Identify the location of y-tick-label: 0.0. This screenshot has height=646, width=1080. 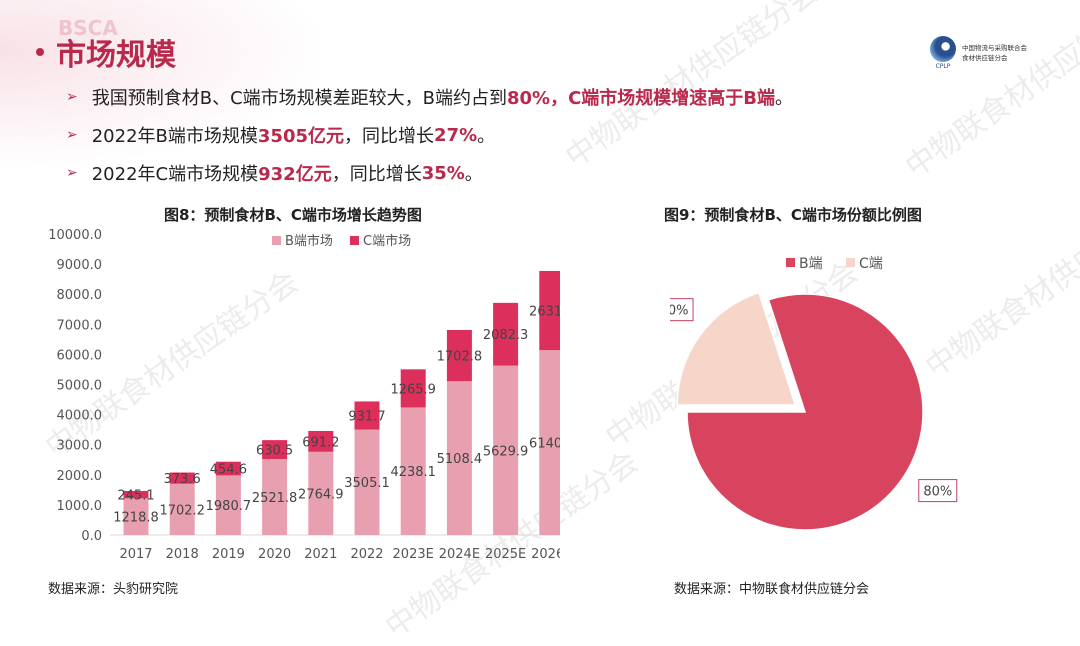
(91, 536).